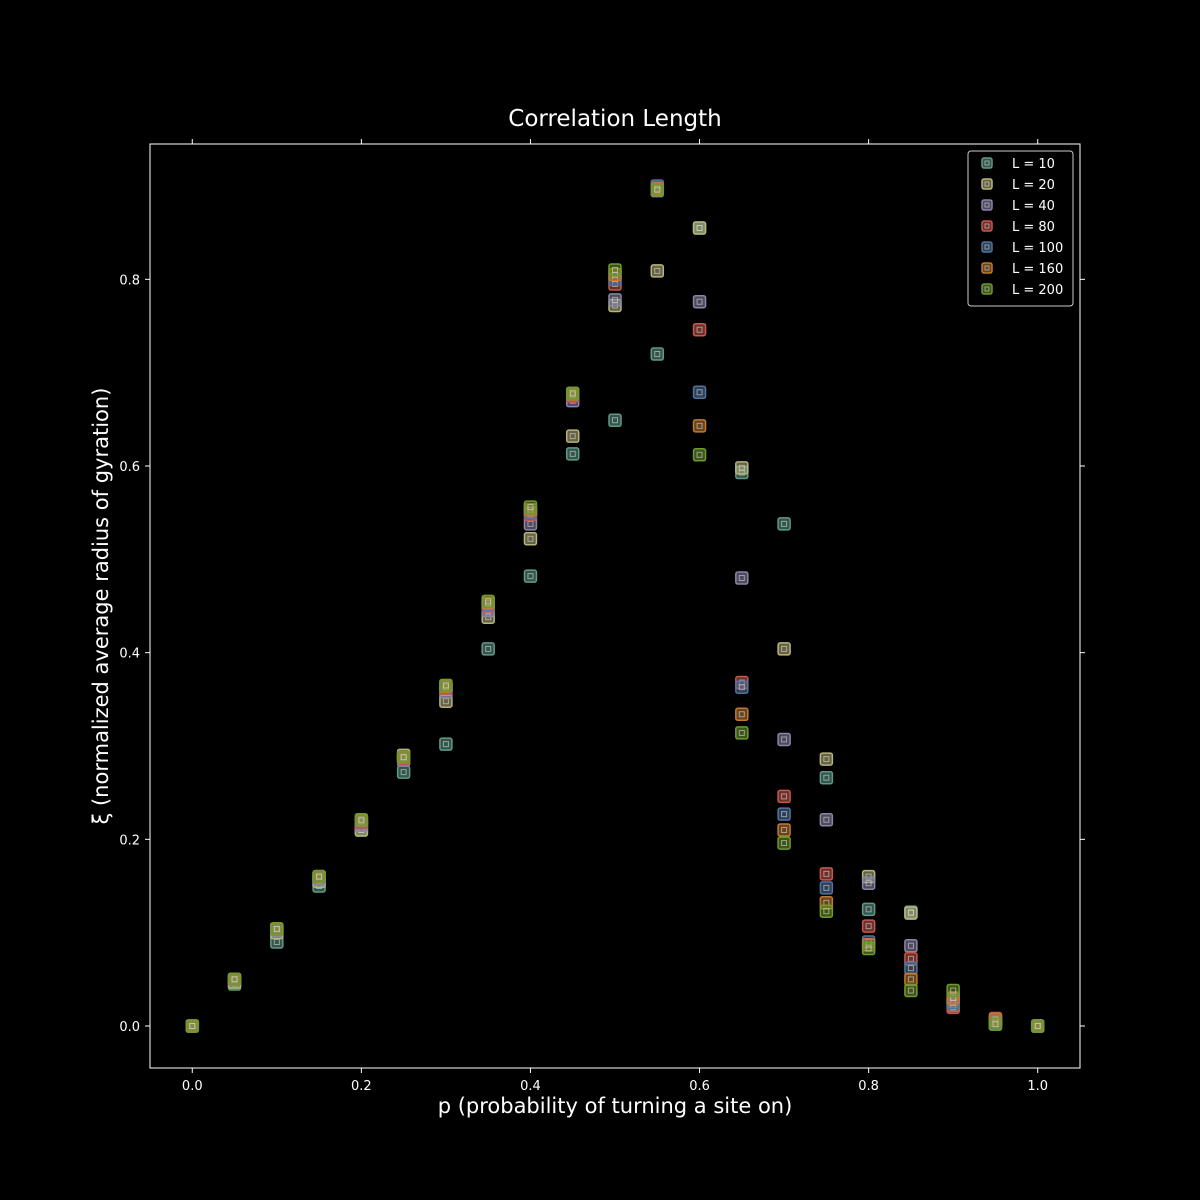 This screenshot has width=1200, height=1200. What do you see at coordinates (129, 654) in the screenshot?
I see `y-tick-label: 0.4` at bounding box center [129, 654].